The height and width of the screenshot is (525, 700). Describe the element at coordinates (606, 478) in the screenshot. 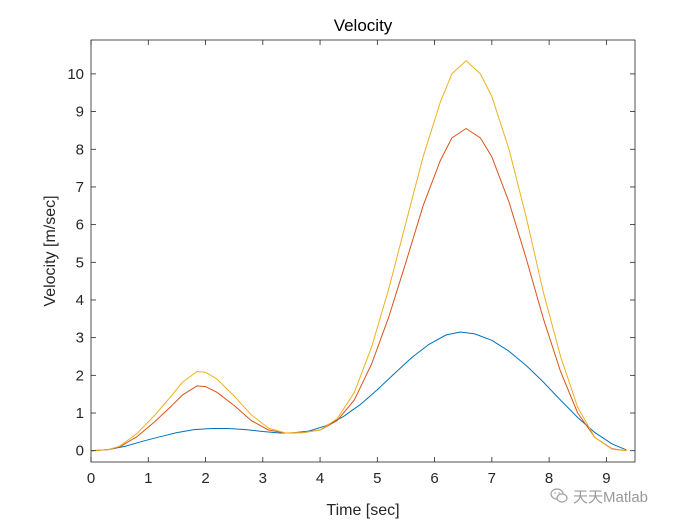

I see `x-tick-label: 9` at that location.